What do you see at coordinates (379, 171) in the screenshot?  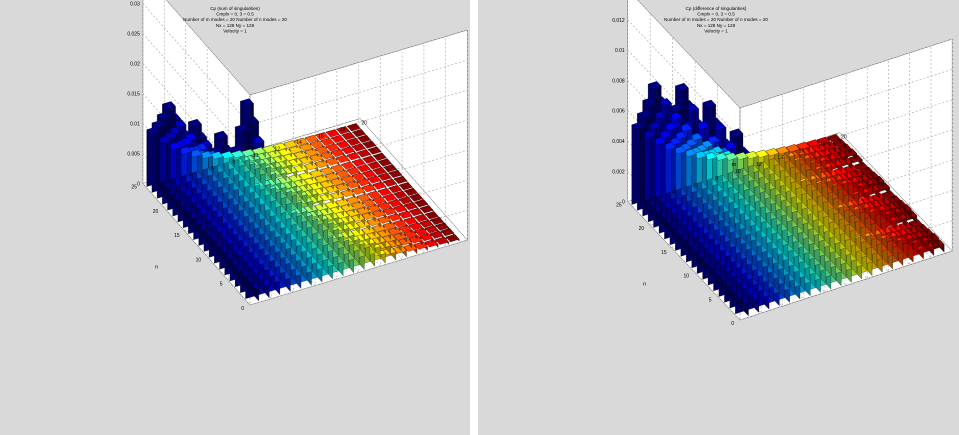 I see `bar-n13-m19` at bounding box center [379, 171].